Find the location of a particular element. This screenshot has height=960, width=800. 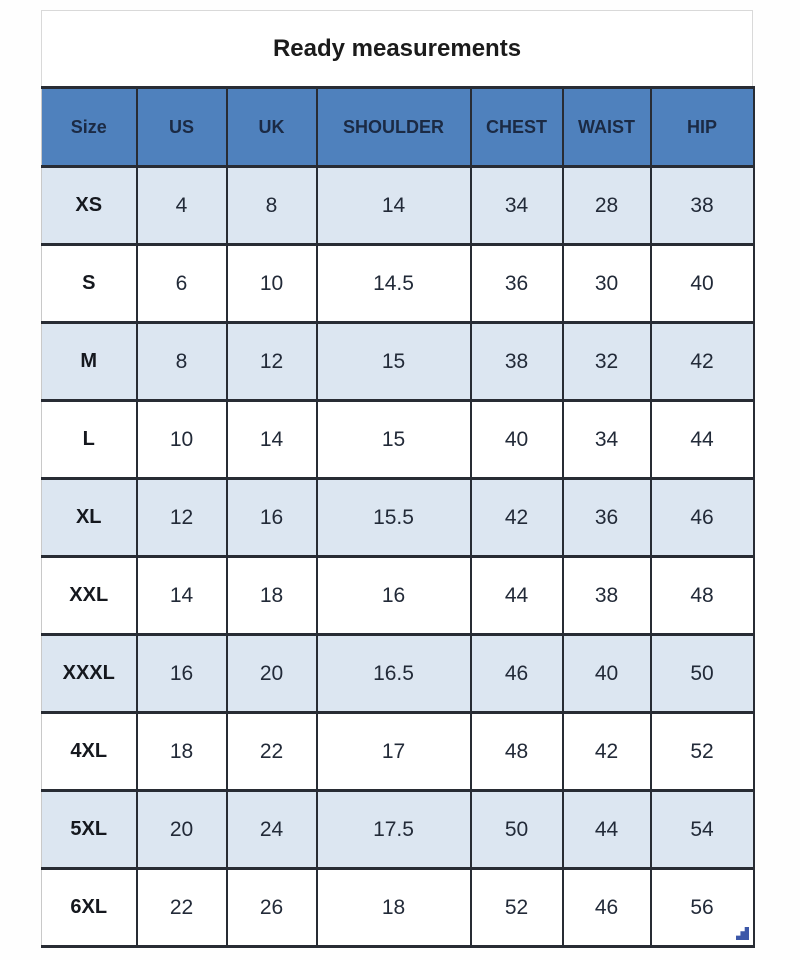

row-label-size: L is located at coordinates (89, 439).